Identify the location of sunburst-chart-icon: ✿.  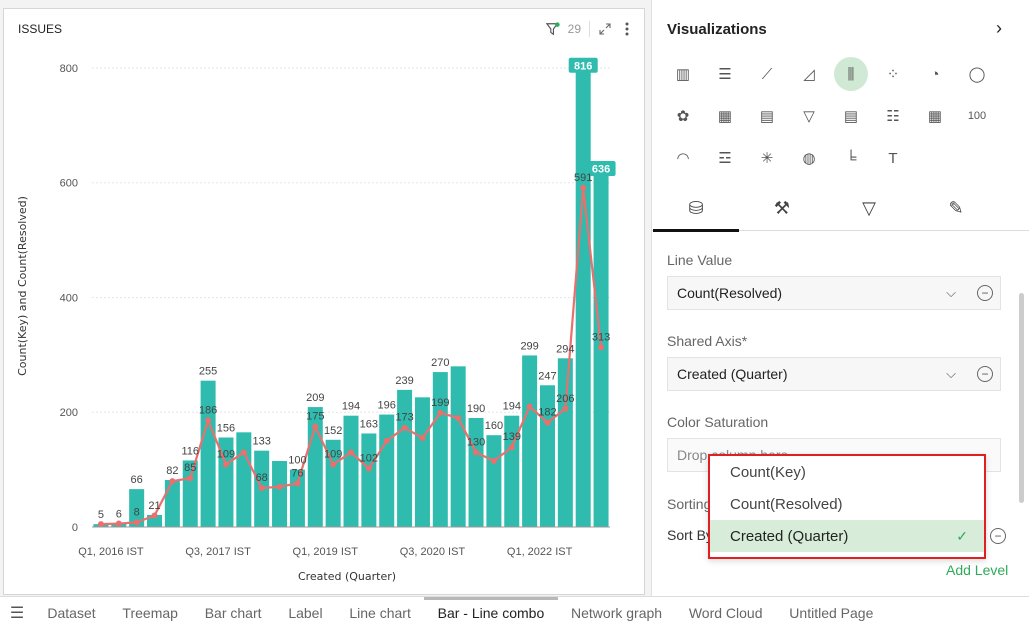
(683, 116).